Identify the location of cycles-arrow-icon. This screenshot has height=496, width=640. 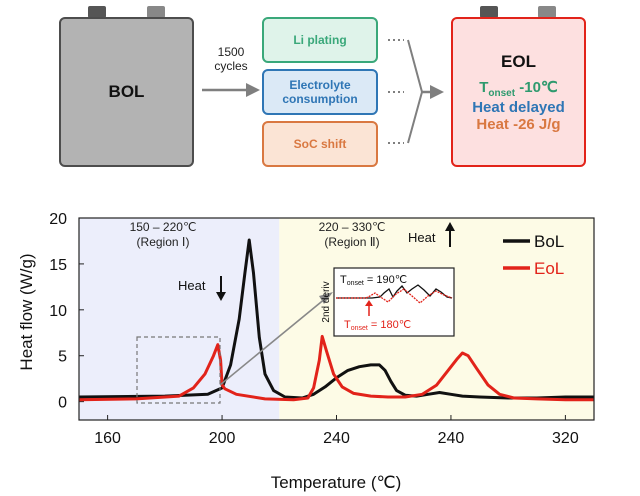
(231, 90).